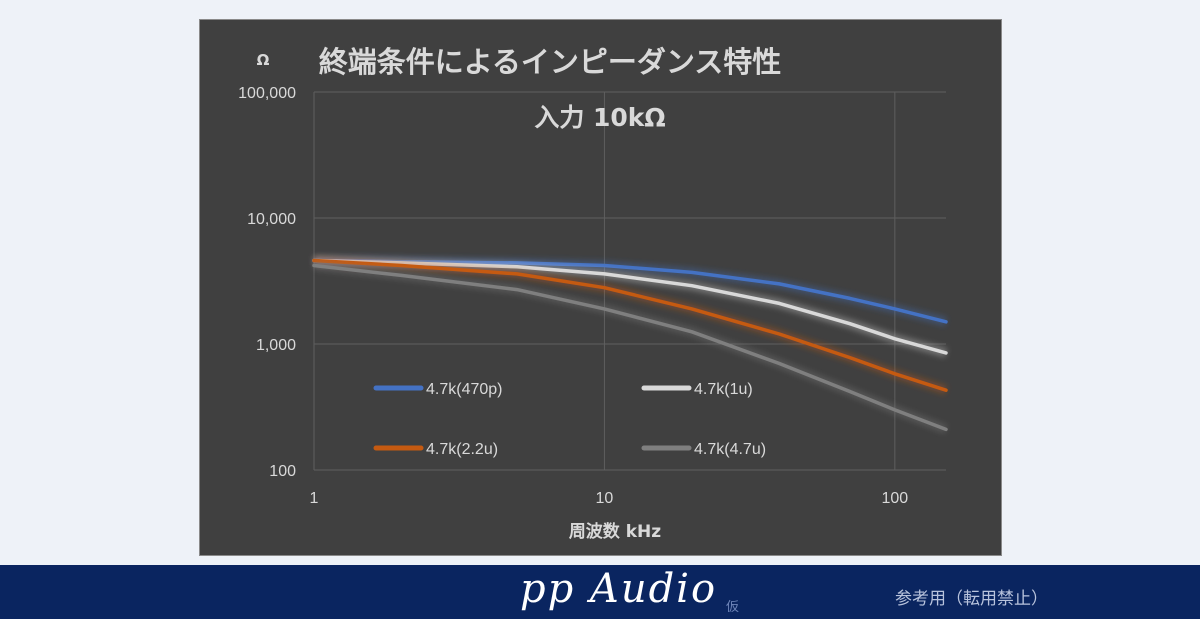  I want to click on y-tick-label: 100, so click(282, 471).